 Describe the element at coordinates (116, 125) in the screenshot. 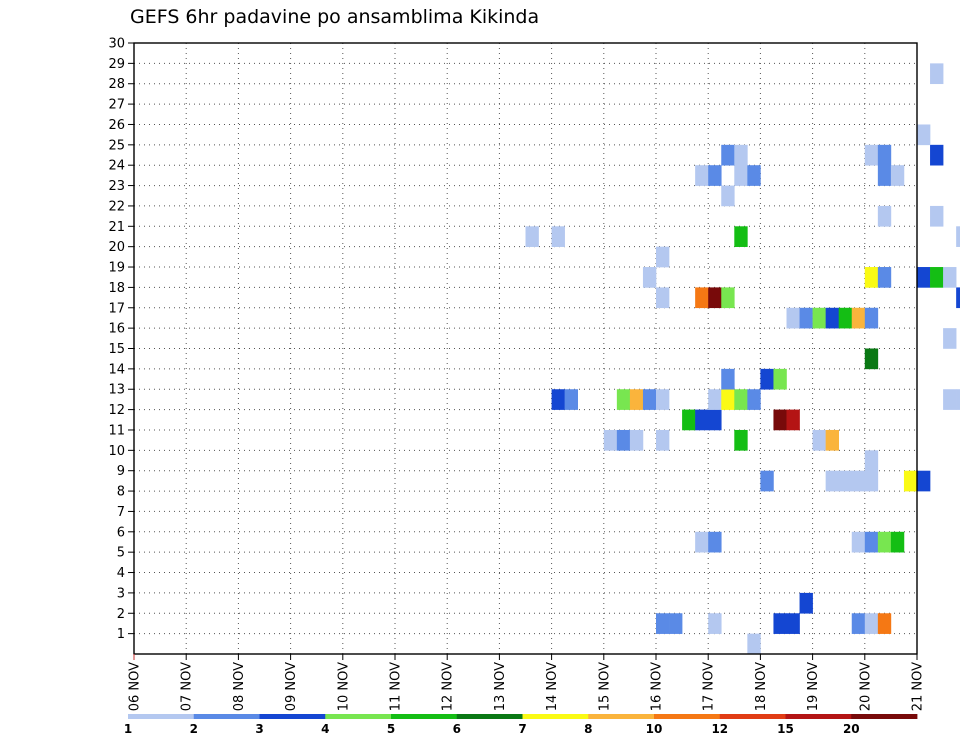

I see `y-tick-label: 26` at that location.